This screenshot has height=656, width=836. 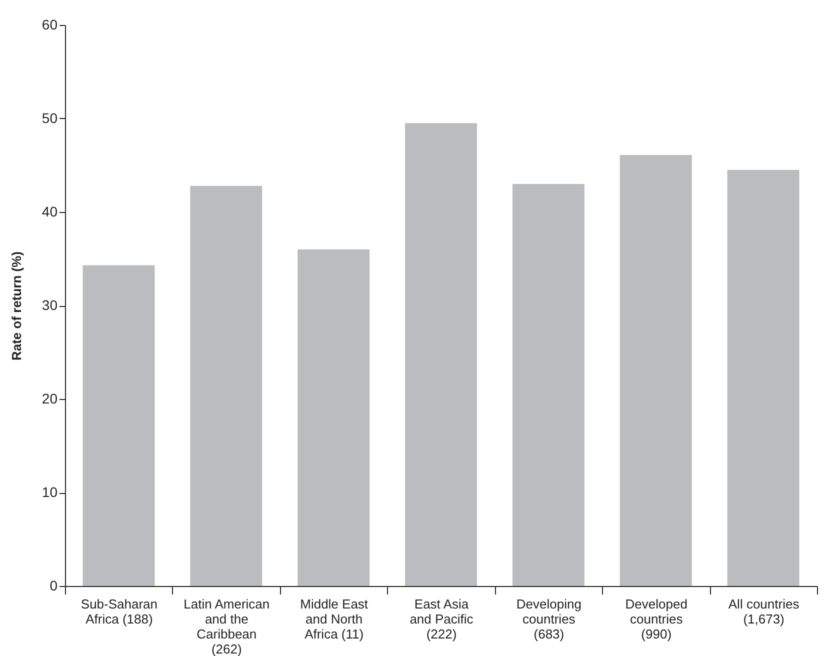 What do you see at coordinates (764, 611) in the screenshot?
I see `x-tick-label: All countries (1,673)` at bounding box center [764, 611].